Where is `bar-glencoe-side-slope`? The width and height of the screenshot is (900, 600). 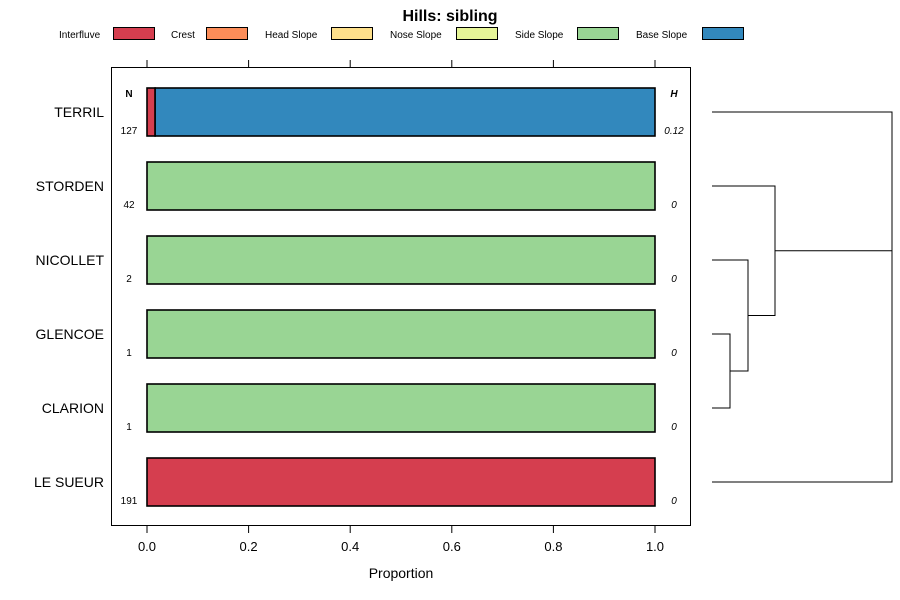 bar-glencoe-side-slope is located at coordinates (401, 334).